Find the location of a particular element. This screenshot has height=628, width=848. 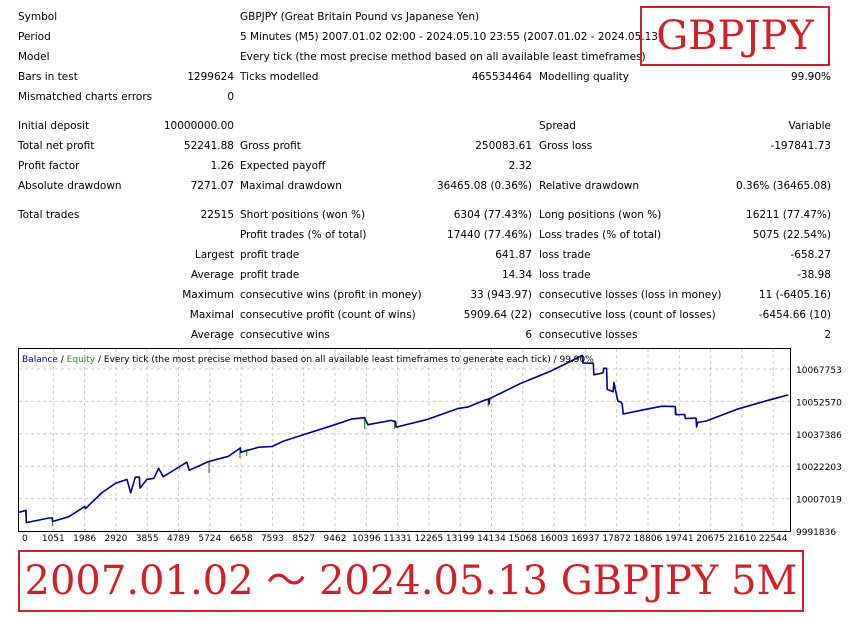

x-tick-label: 14134 is located at coordinates (491, 539).